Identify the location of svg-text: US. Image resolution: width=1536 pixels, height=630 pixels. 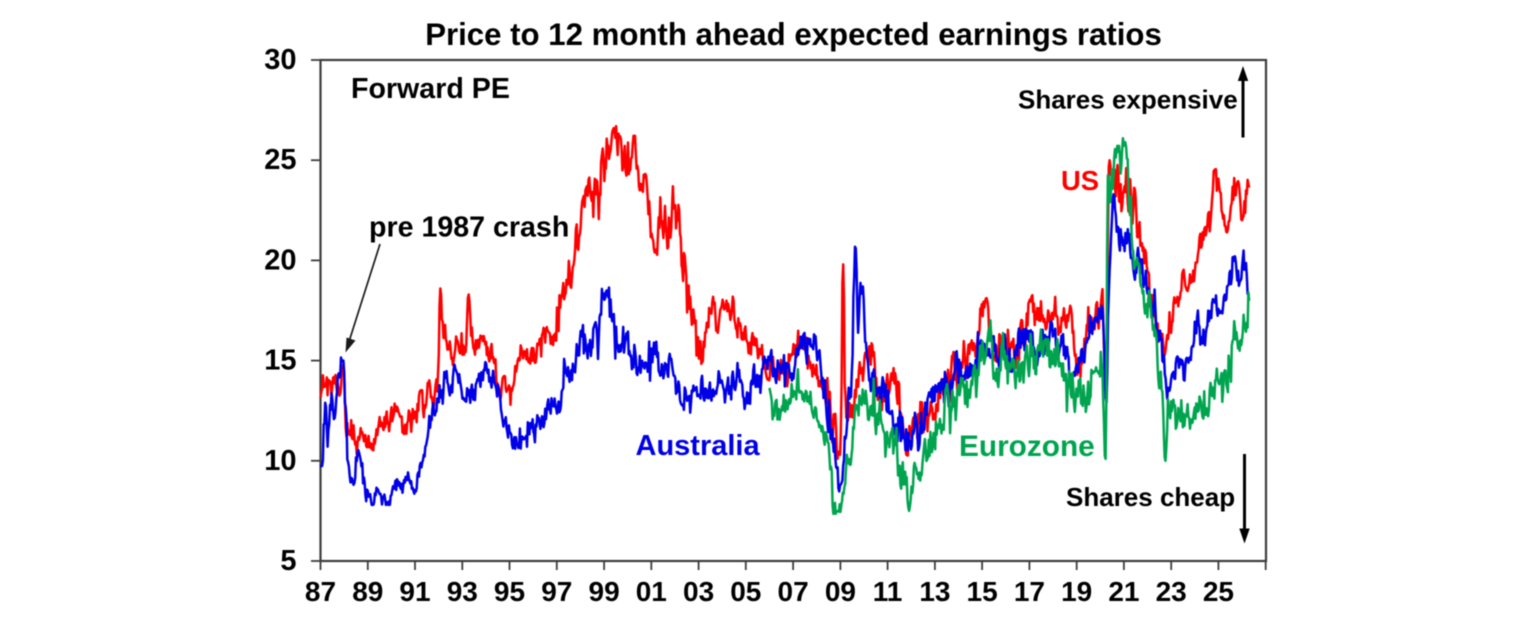
(1080, 180).